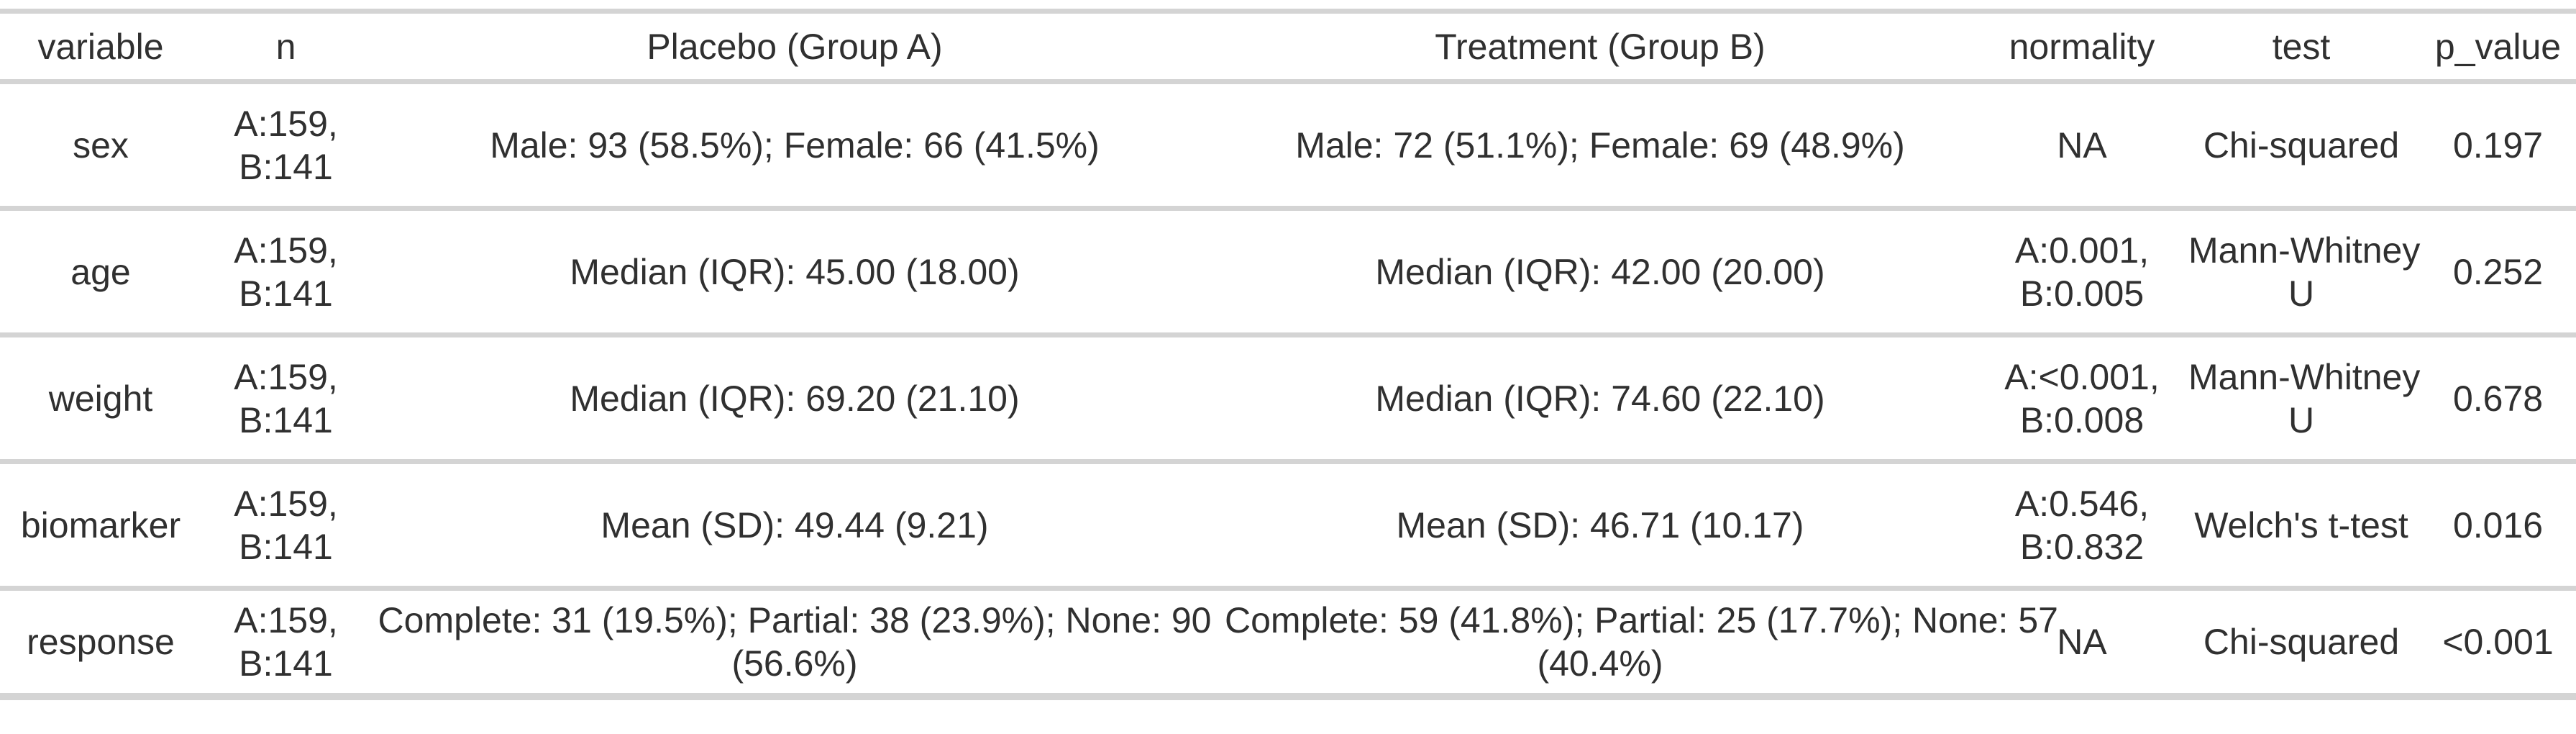  Describe the element at coordinates (1600, 47) in the screenshot. I see `column-header-treatment-group-b: Treatment (Group B)` at that location.